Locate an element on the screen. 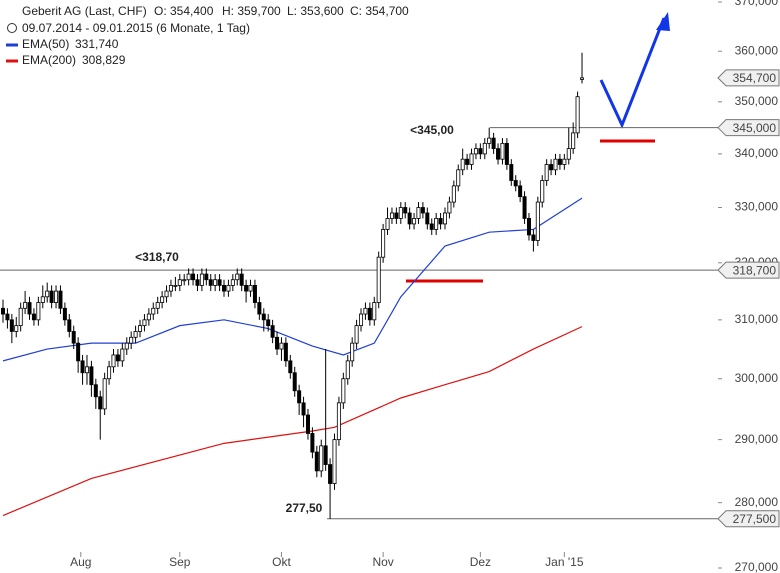 The image size is (780, 573). x-tick-label: Aug is located at coordinates (80, 562).